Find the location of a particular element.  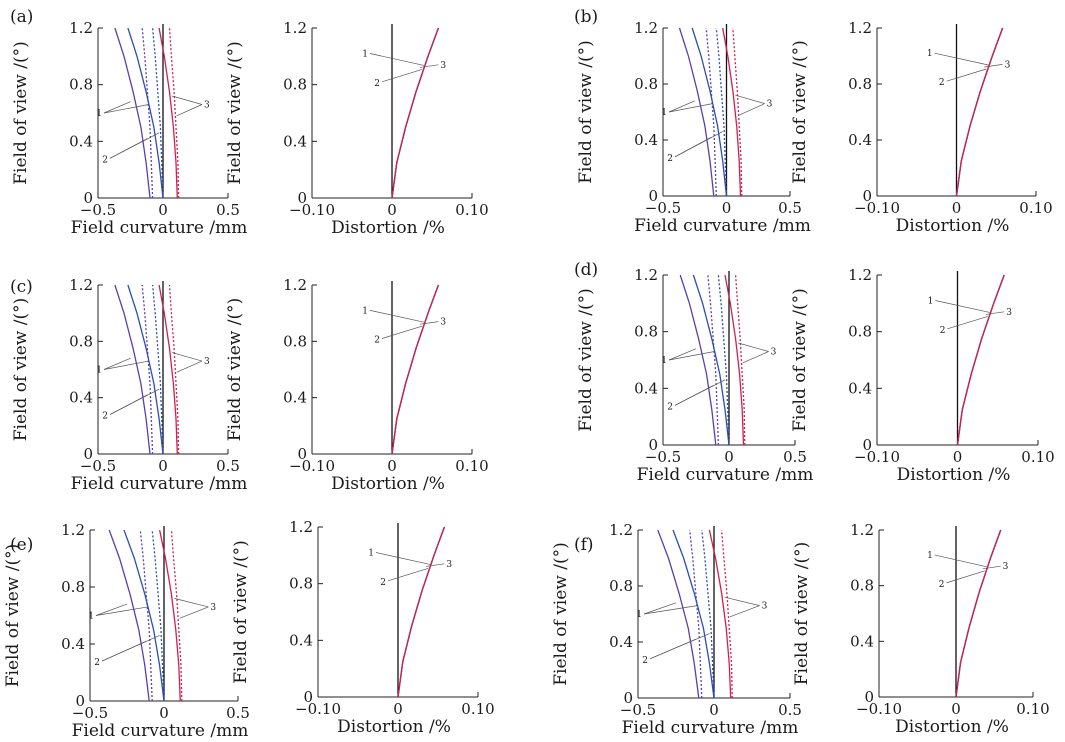

dist-y-tick-label: 0 is located at coordinates (302, 454).